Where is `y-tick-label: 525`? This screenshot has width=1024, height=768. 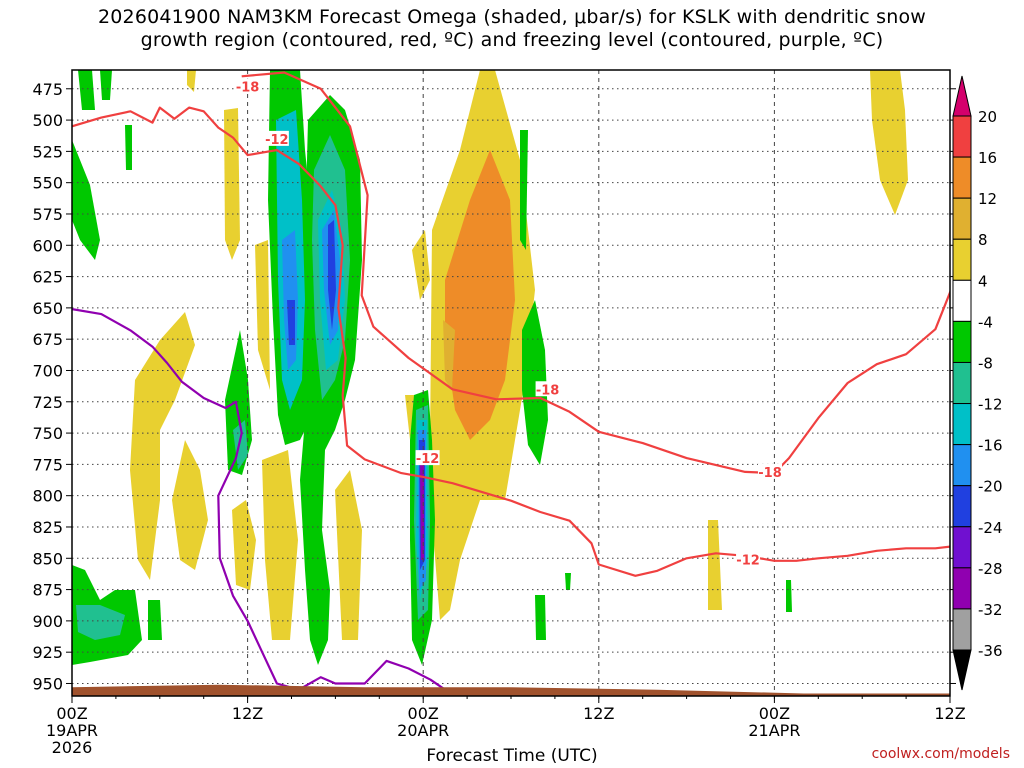 y-tick-label: 525 is located at coordinates (47, 151).